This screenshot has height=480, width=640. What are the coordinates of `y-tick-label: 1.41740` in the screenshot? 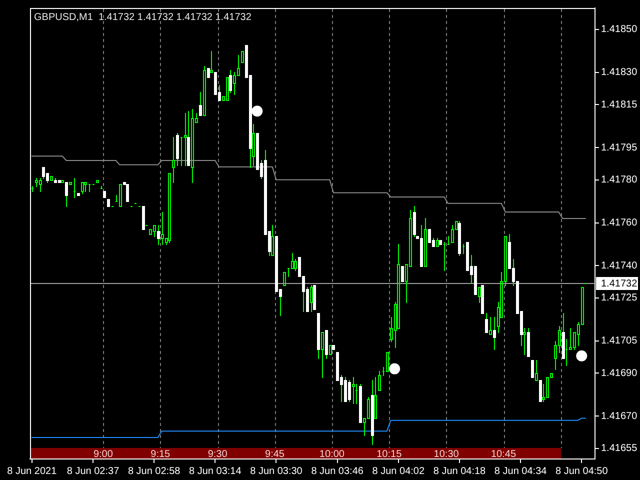 It's located at (619, 266).